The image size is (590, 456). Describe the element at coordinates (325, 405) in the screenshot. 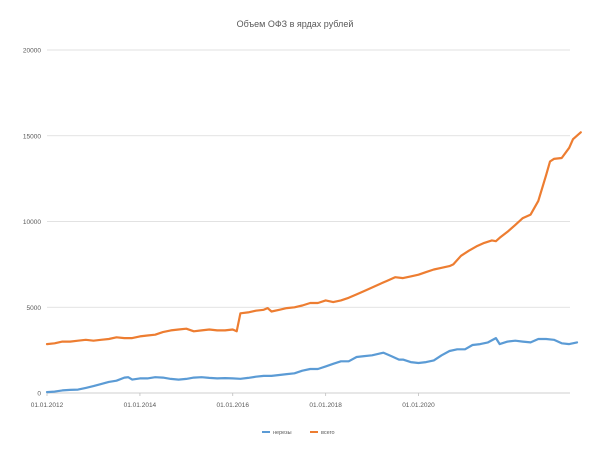

I see `x-tick-label: 01.01.2018` at that location.